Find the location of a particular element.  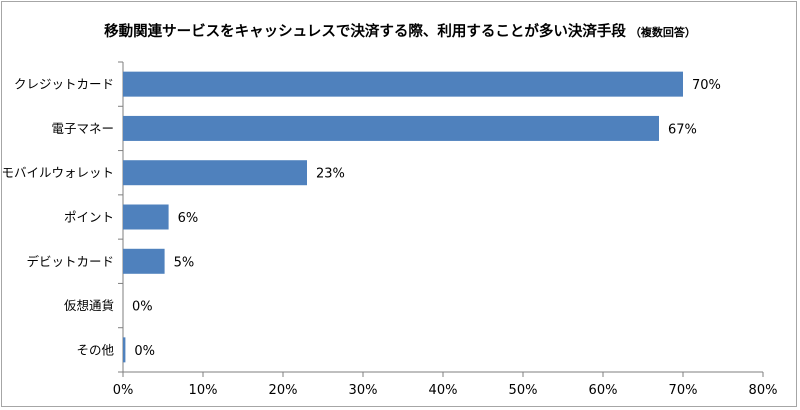

category-label: デビットカード is located at coordinates (70, 261).